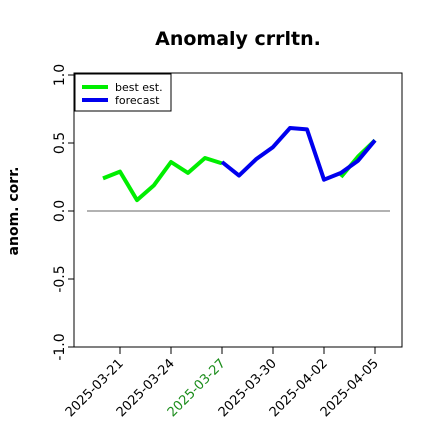  What do you see at coordinates (60, 211) in the screenshot?
I see `y-tick-label: 0.0` at bounding box center [60, 211].